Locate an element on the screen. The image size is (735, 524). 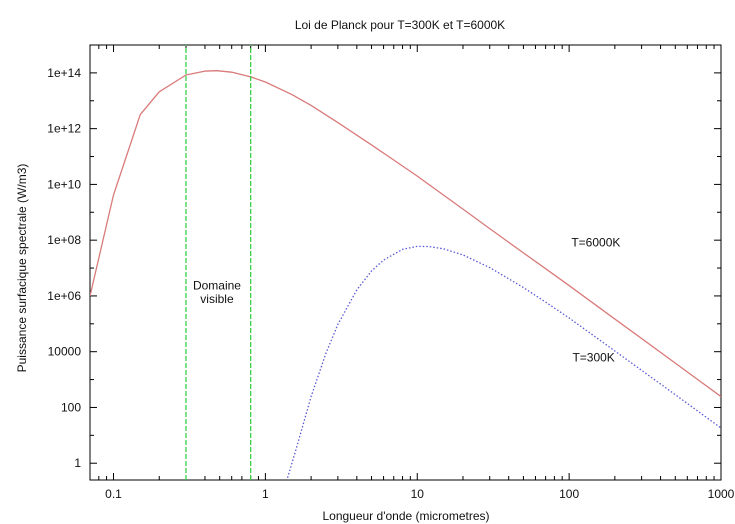
y-axis-label: Puissance surfacique spectrale (W/m3) is located at coordinates (22, 268).